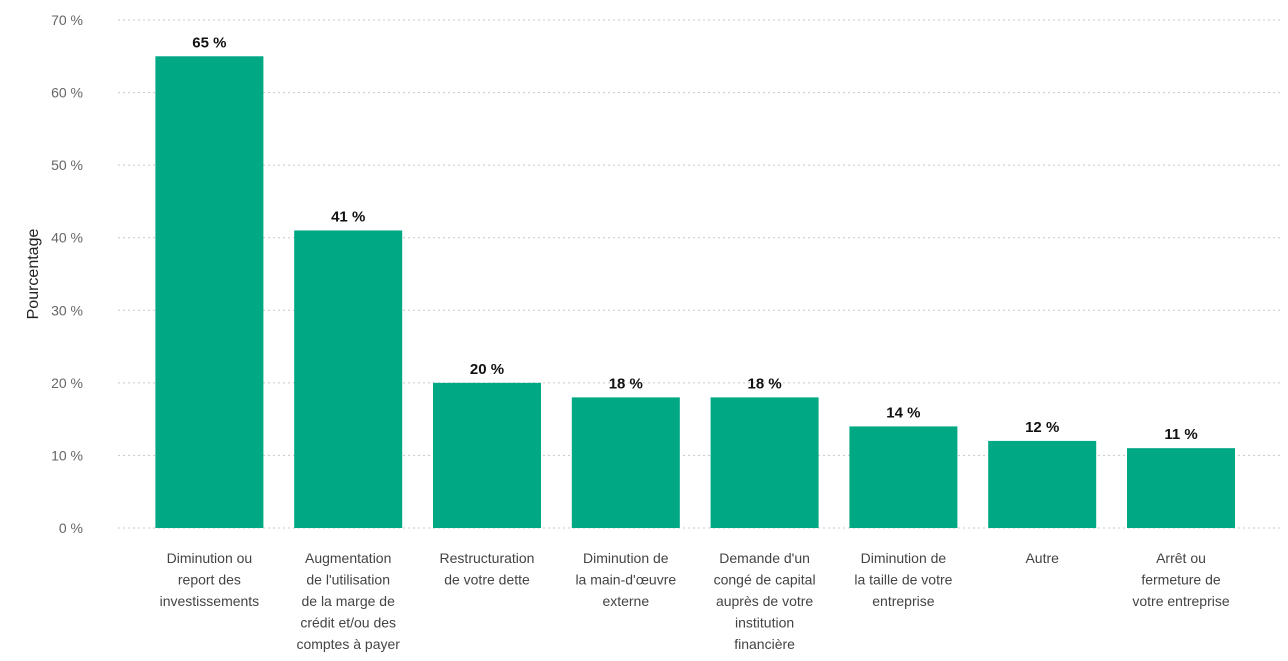 The image size is (1288, 661). I want to click on y-tick-label: 10 %, so click(67, 455).